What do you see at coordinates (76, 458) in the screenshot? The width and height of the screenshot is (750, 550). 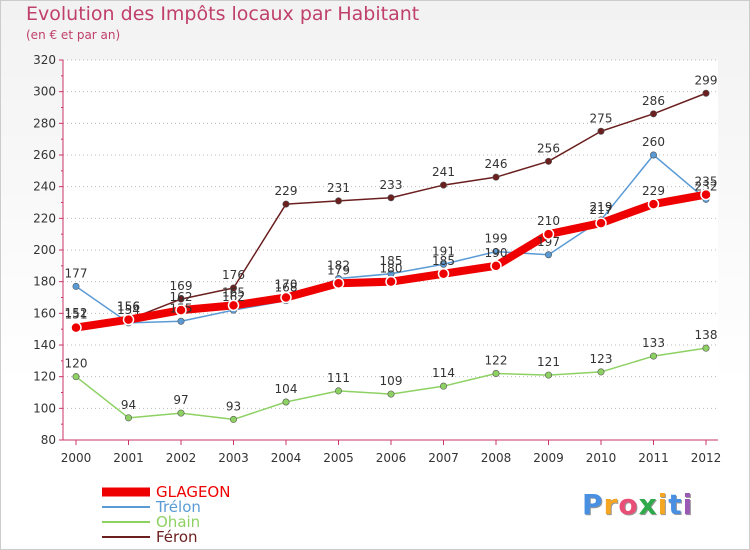 I see `x-tick-label: 2000` at bounding box center [76, 458].